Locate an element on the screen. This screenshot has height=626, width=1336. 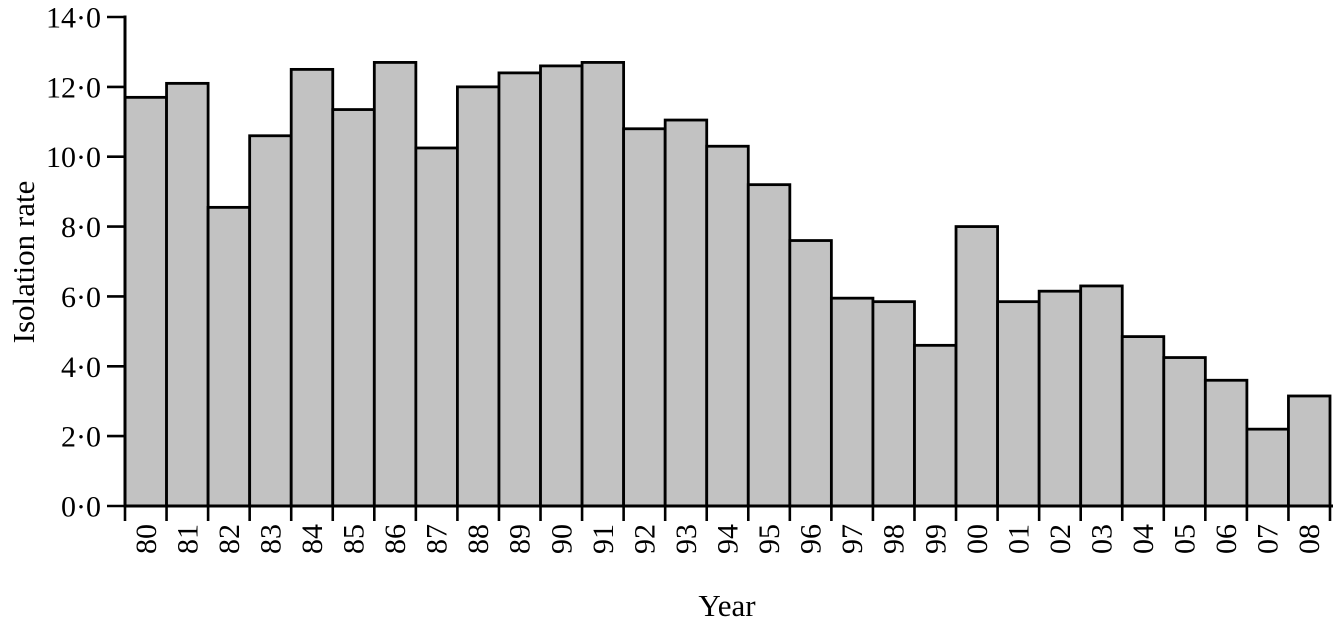
x-tick-label-88: 88 is located at coordinates (478, 539).